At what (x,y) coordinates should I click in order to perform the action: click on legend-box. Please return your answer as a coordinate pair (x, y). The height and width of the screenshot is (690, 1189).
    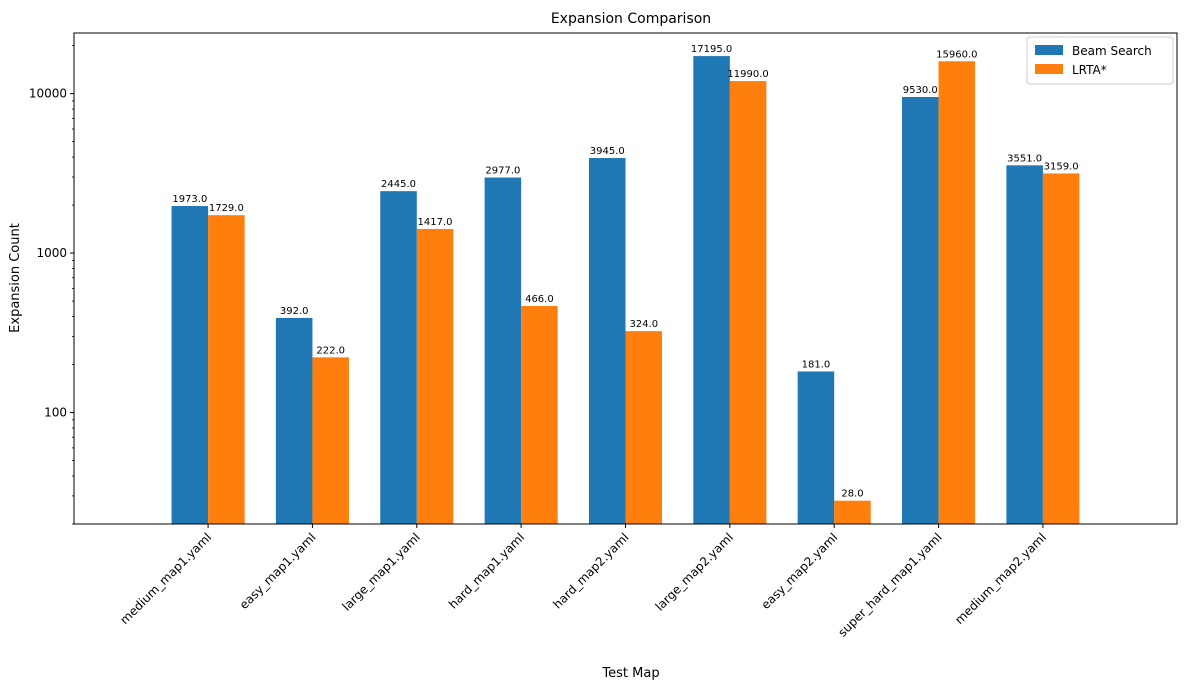
    Looking at the image, I should click on (1100, 60).